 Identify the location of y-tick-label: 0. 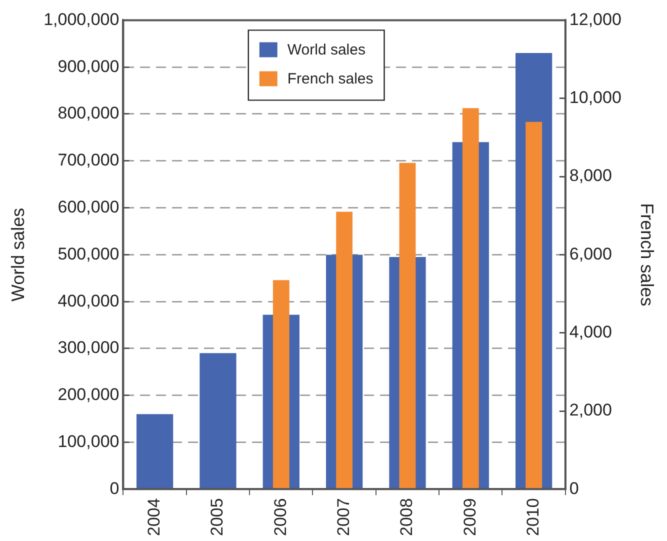
(115, 488).